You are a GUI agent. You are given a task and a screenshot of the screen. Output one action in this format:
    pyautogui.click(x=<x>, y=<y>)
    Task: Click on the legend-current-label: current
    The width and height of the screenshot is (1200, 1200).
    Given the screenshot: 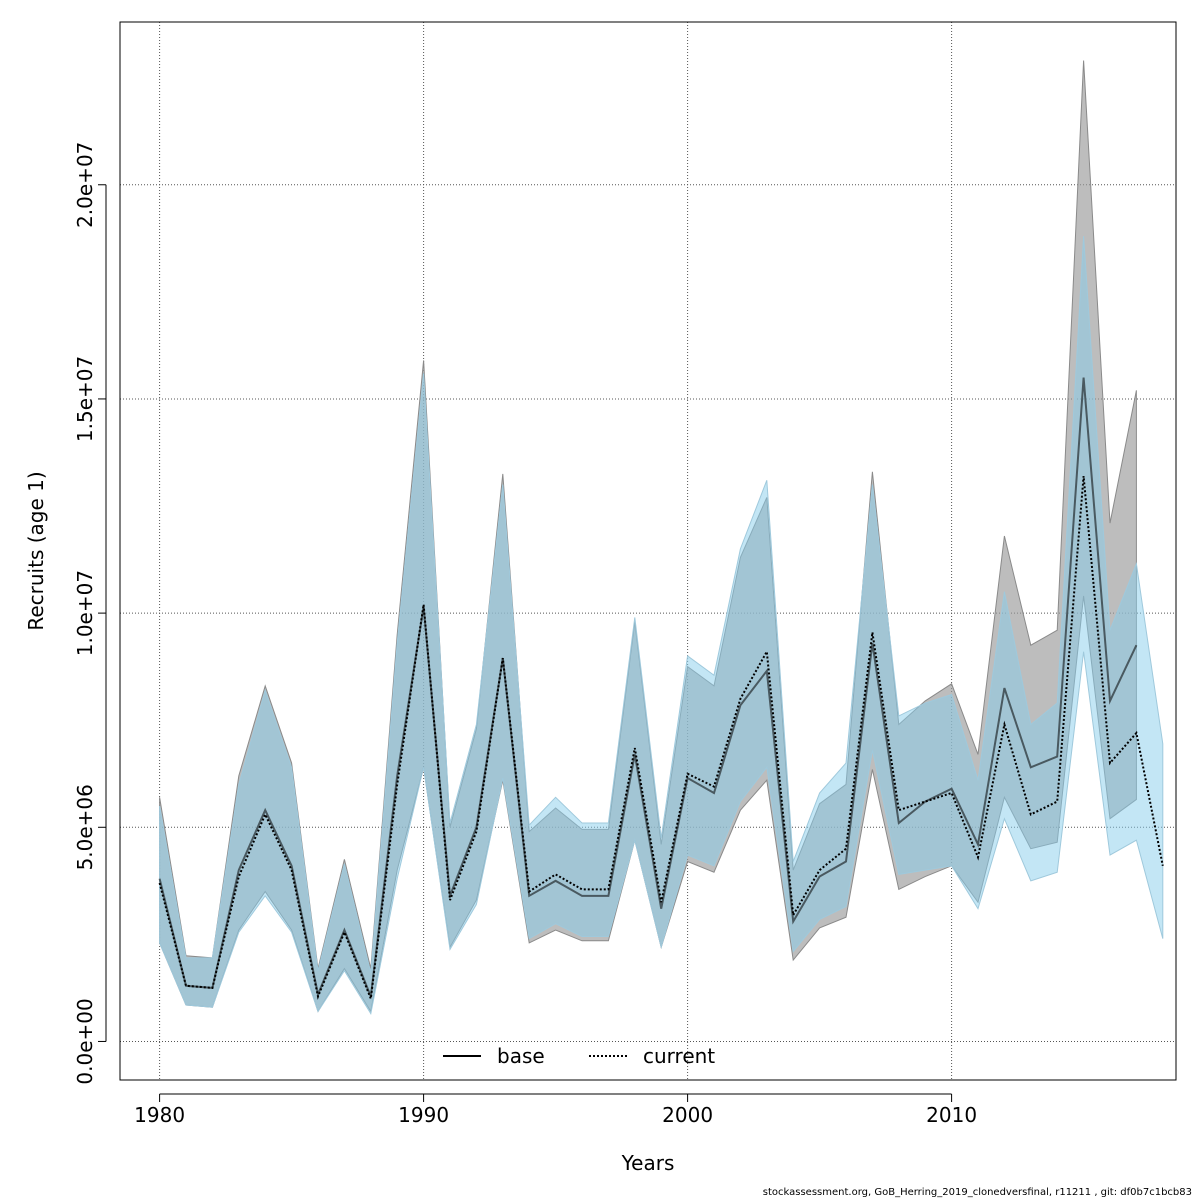 What is the action you would take?
    pyautogui.click(x=679, y=1056)
    